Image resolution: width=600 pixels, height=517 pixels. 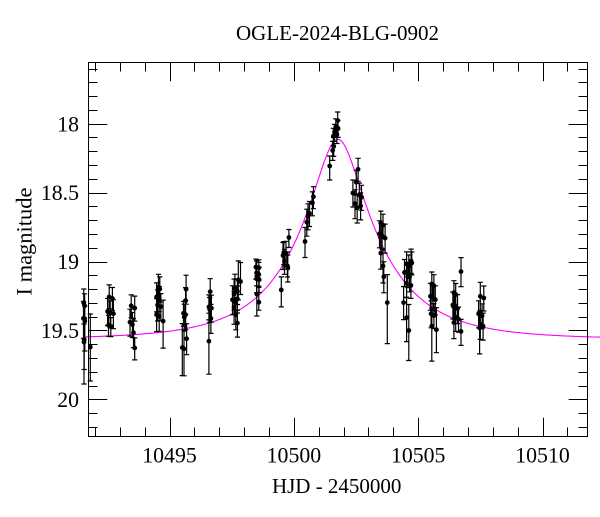 I want to click on svg-text: 19, so click(x=68, y=262).